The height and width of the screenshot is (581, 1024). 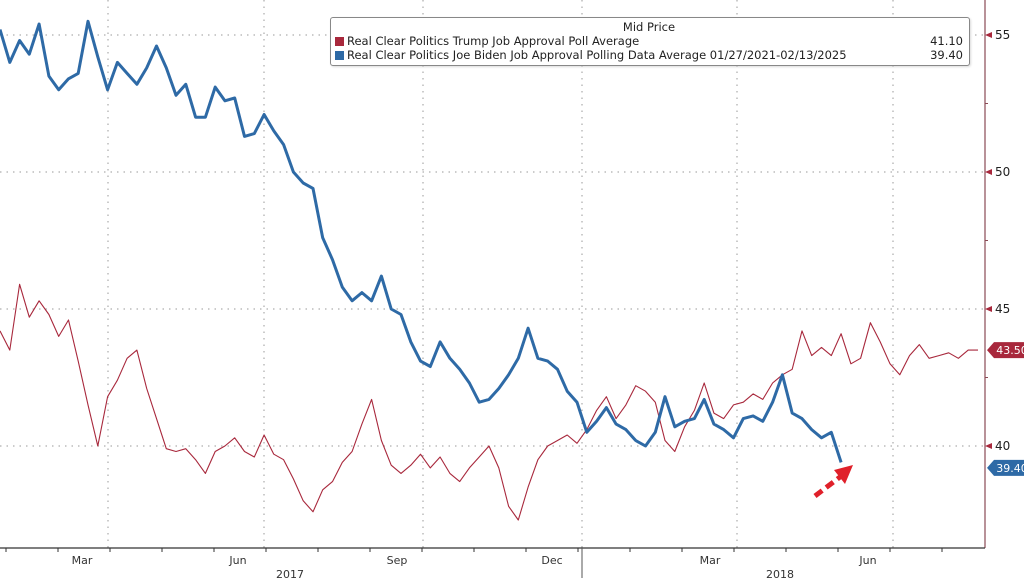 I want to click on arrow-head, so click(x=843, y=474).